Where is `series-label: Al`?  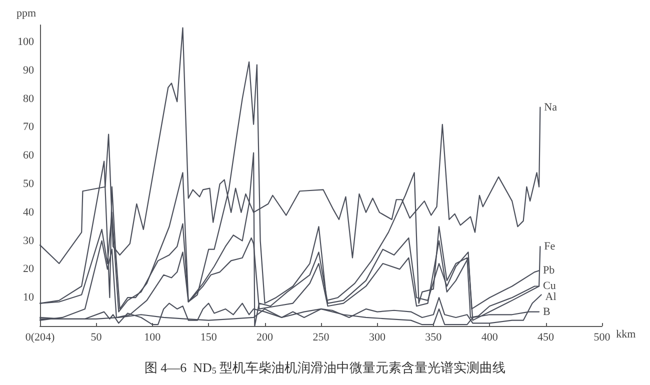 series-label: Al is located at coordinates (550, 297).